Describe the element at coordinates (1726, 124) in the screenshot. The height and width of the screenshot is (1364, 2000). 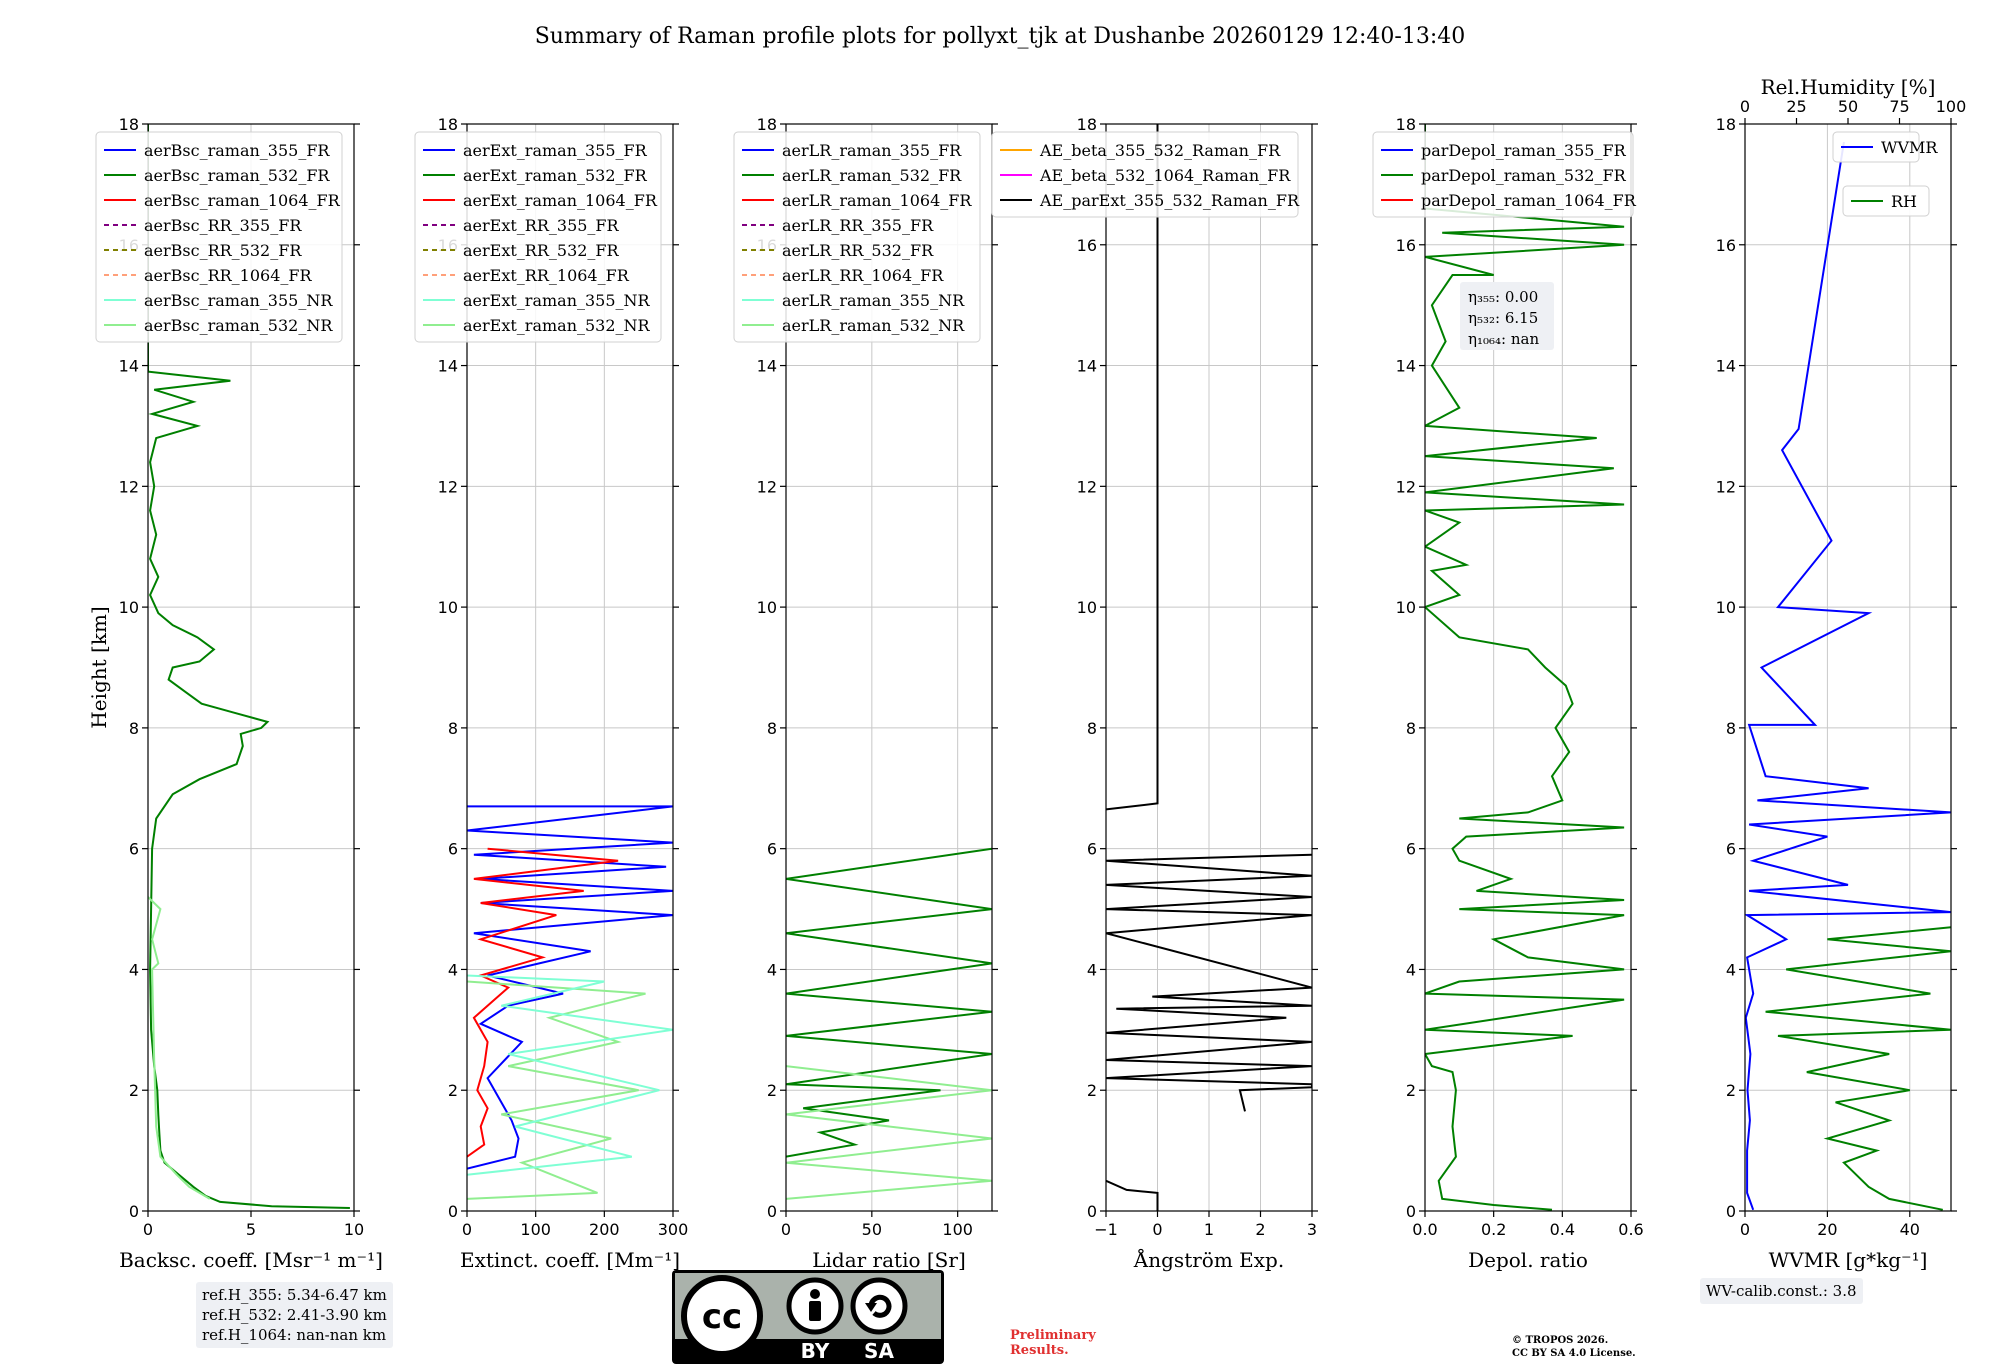
I see `wv-ytick-label: 18` at that location.